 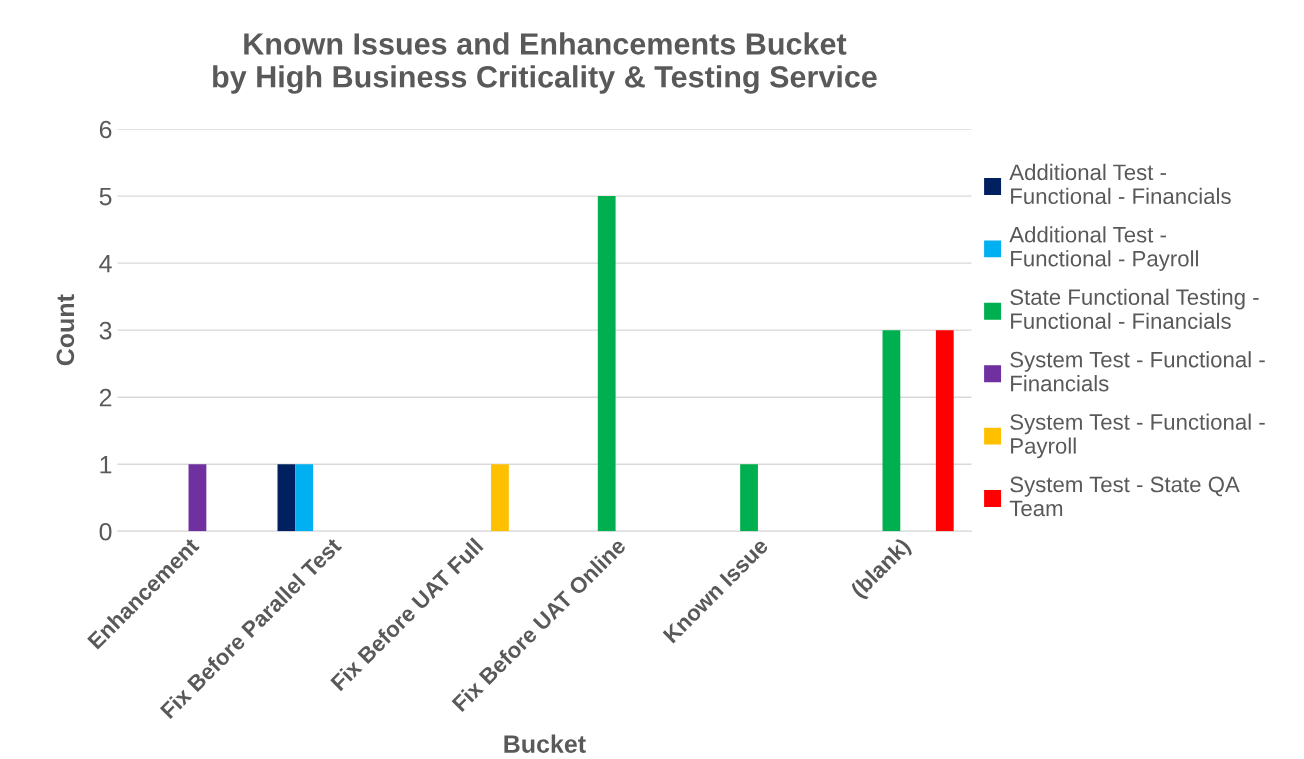 I want to click on legend-label: State Functional Testing - Functional - Financials, so click(x=1134, y=308).